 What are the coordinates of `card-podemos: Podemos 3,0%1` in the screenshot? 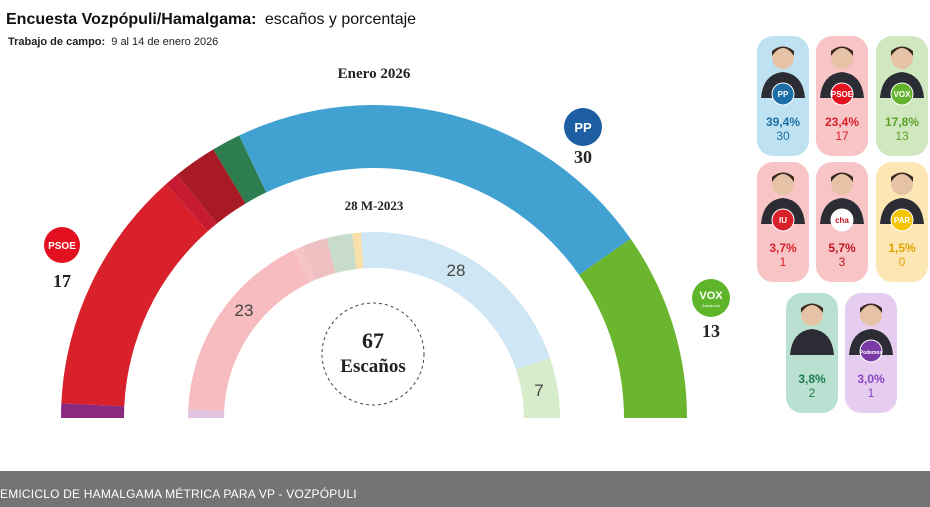 It's located at (871, 353).